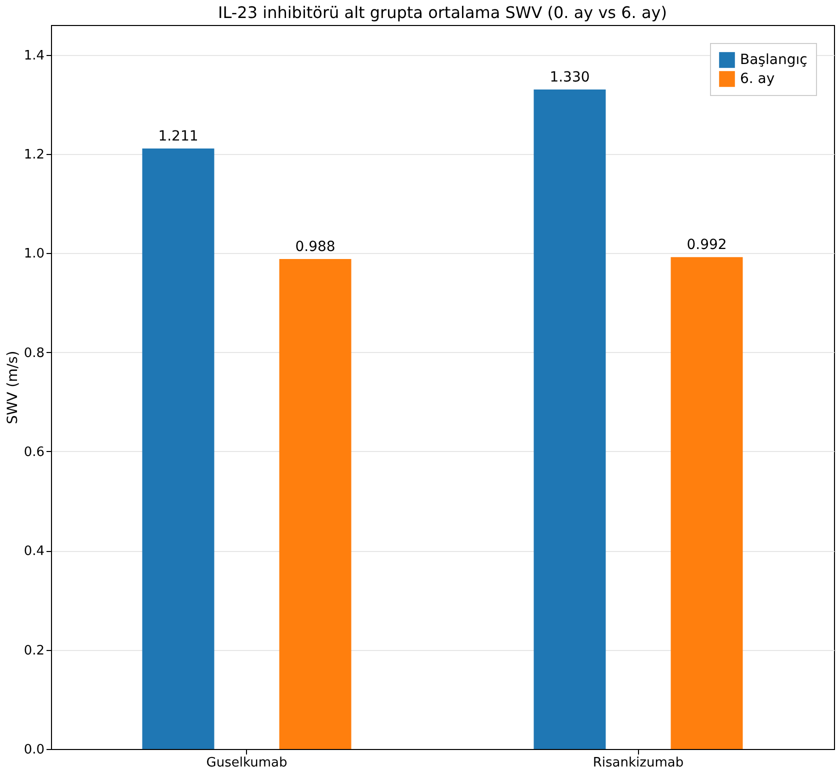 This screenshot has height=774, width=839. I want to click on y-tick-label: 1.4, so click(34, 56).